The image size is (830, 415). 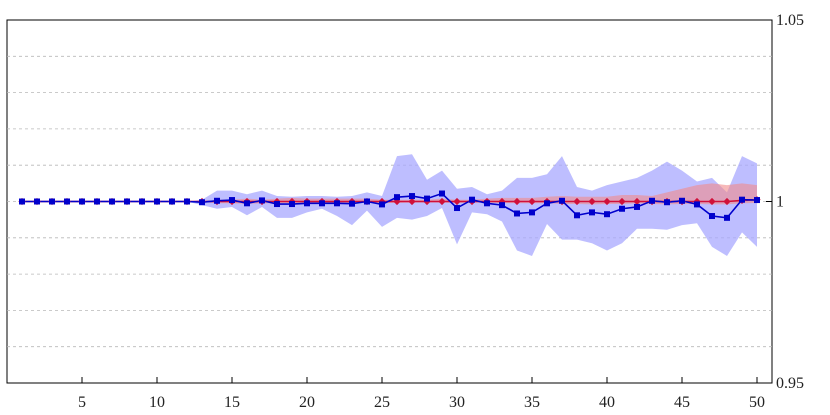 What do you see at coordinates (382, 402) in the screenshot?
I see `x-tick-label: 25` at bounding box center [382, 402].